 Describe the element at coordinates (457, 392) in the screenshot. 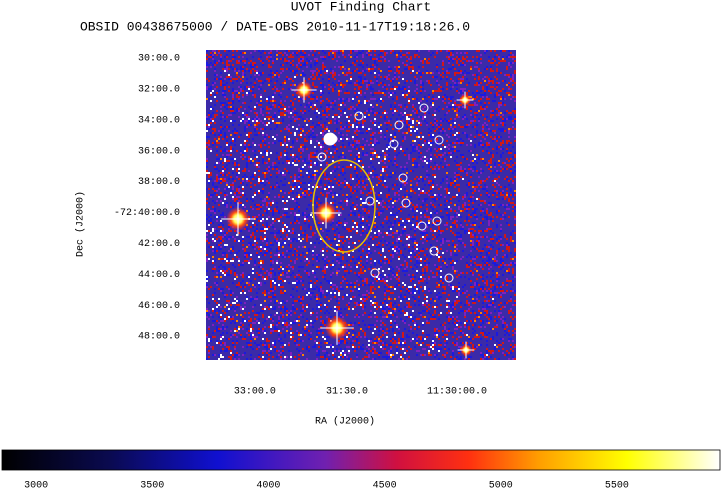

I see `x-tick-label: 11:30:00.0` at that location.